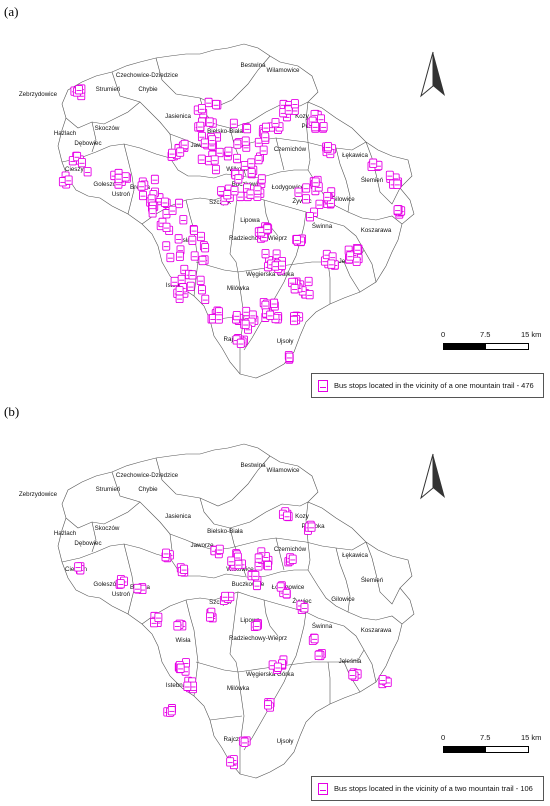 This screenshot has height=806, width=550. Describe the element at coordinates (233, 739) in the screenshot. I see `municipality-label: Rajcza` at that location.